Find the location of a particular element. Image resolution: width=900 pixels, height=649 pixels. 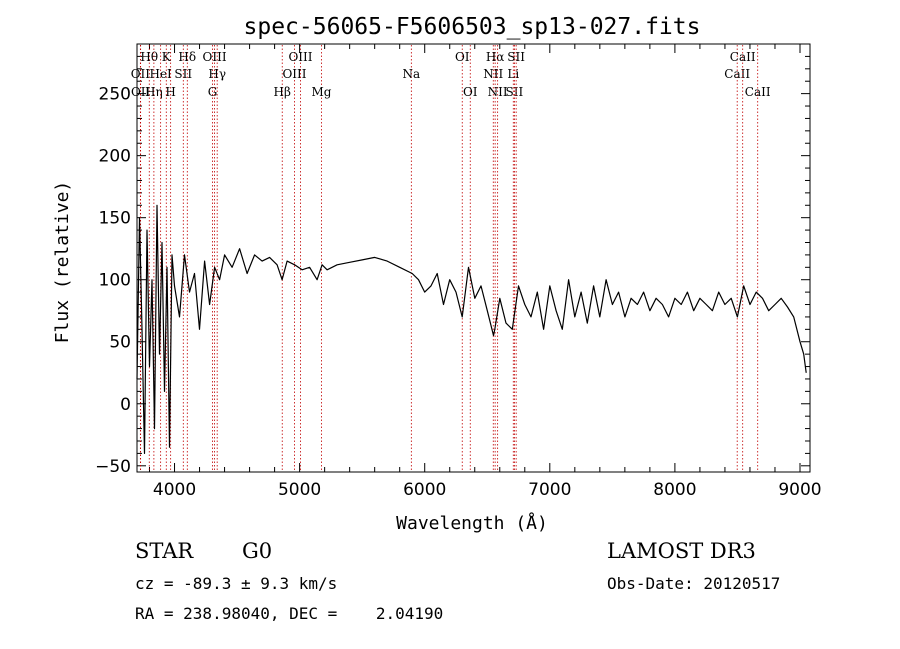

y-tick-label: 250 is located at coordinates (115, 95).